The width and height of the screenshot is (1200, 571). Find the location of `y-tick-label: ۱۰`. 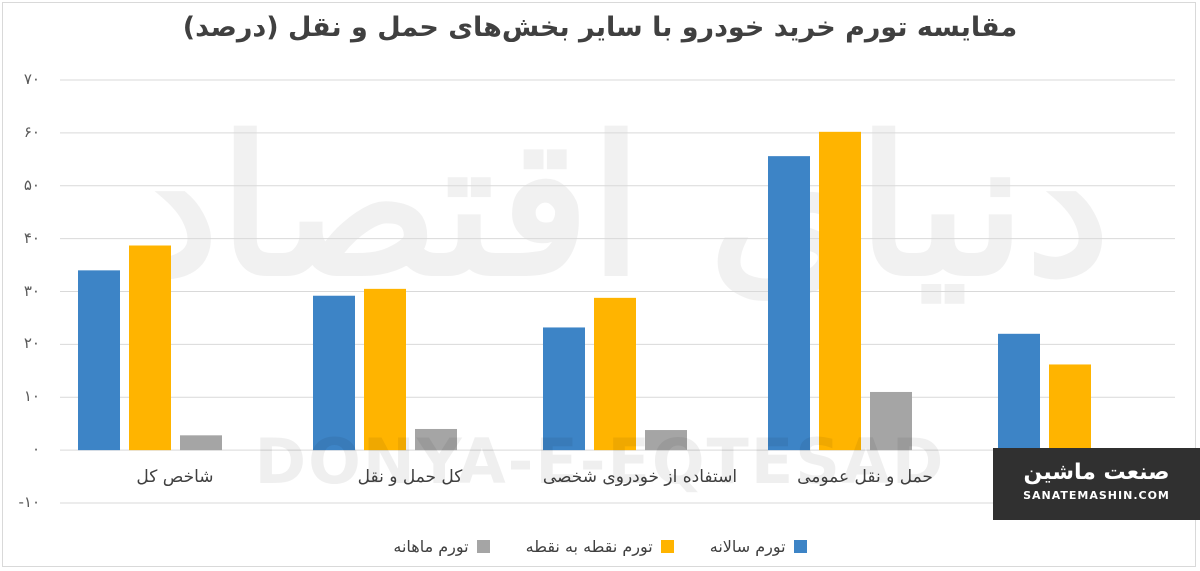

y-tick-label: ۱۰ is located at coordinates (31, 396).